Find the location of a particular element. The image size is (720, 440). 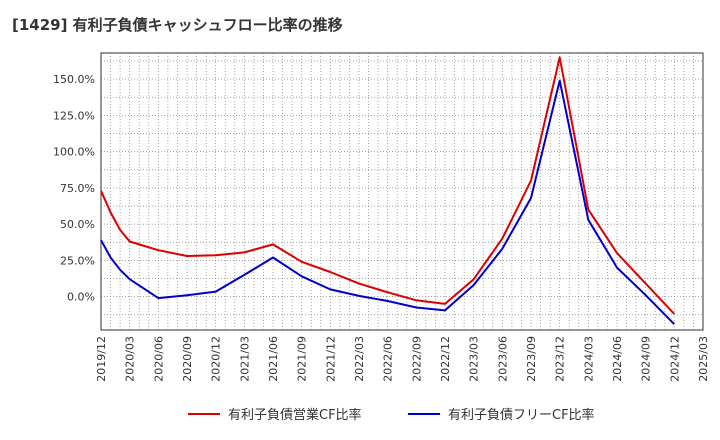

legend-label-1: 有利子負債営業CF比率 is located at coordinates (295, 415).